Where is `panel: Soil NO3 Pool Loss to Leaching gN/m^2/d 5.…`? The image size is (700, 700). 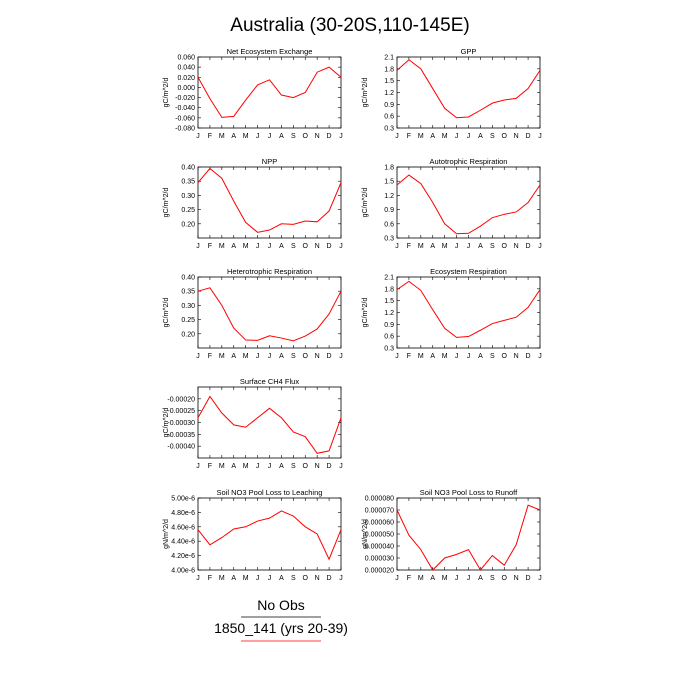 panel: Soil NO3 Pool Loss to Leaching gN/m^2/d 5.… is located at coordinates (253, 535).